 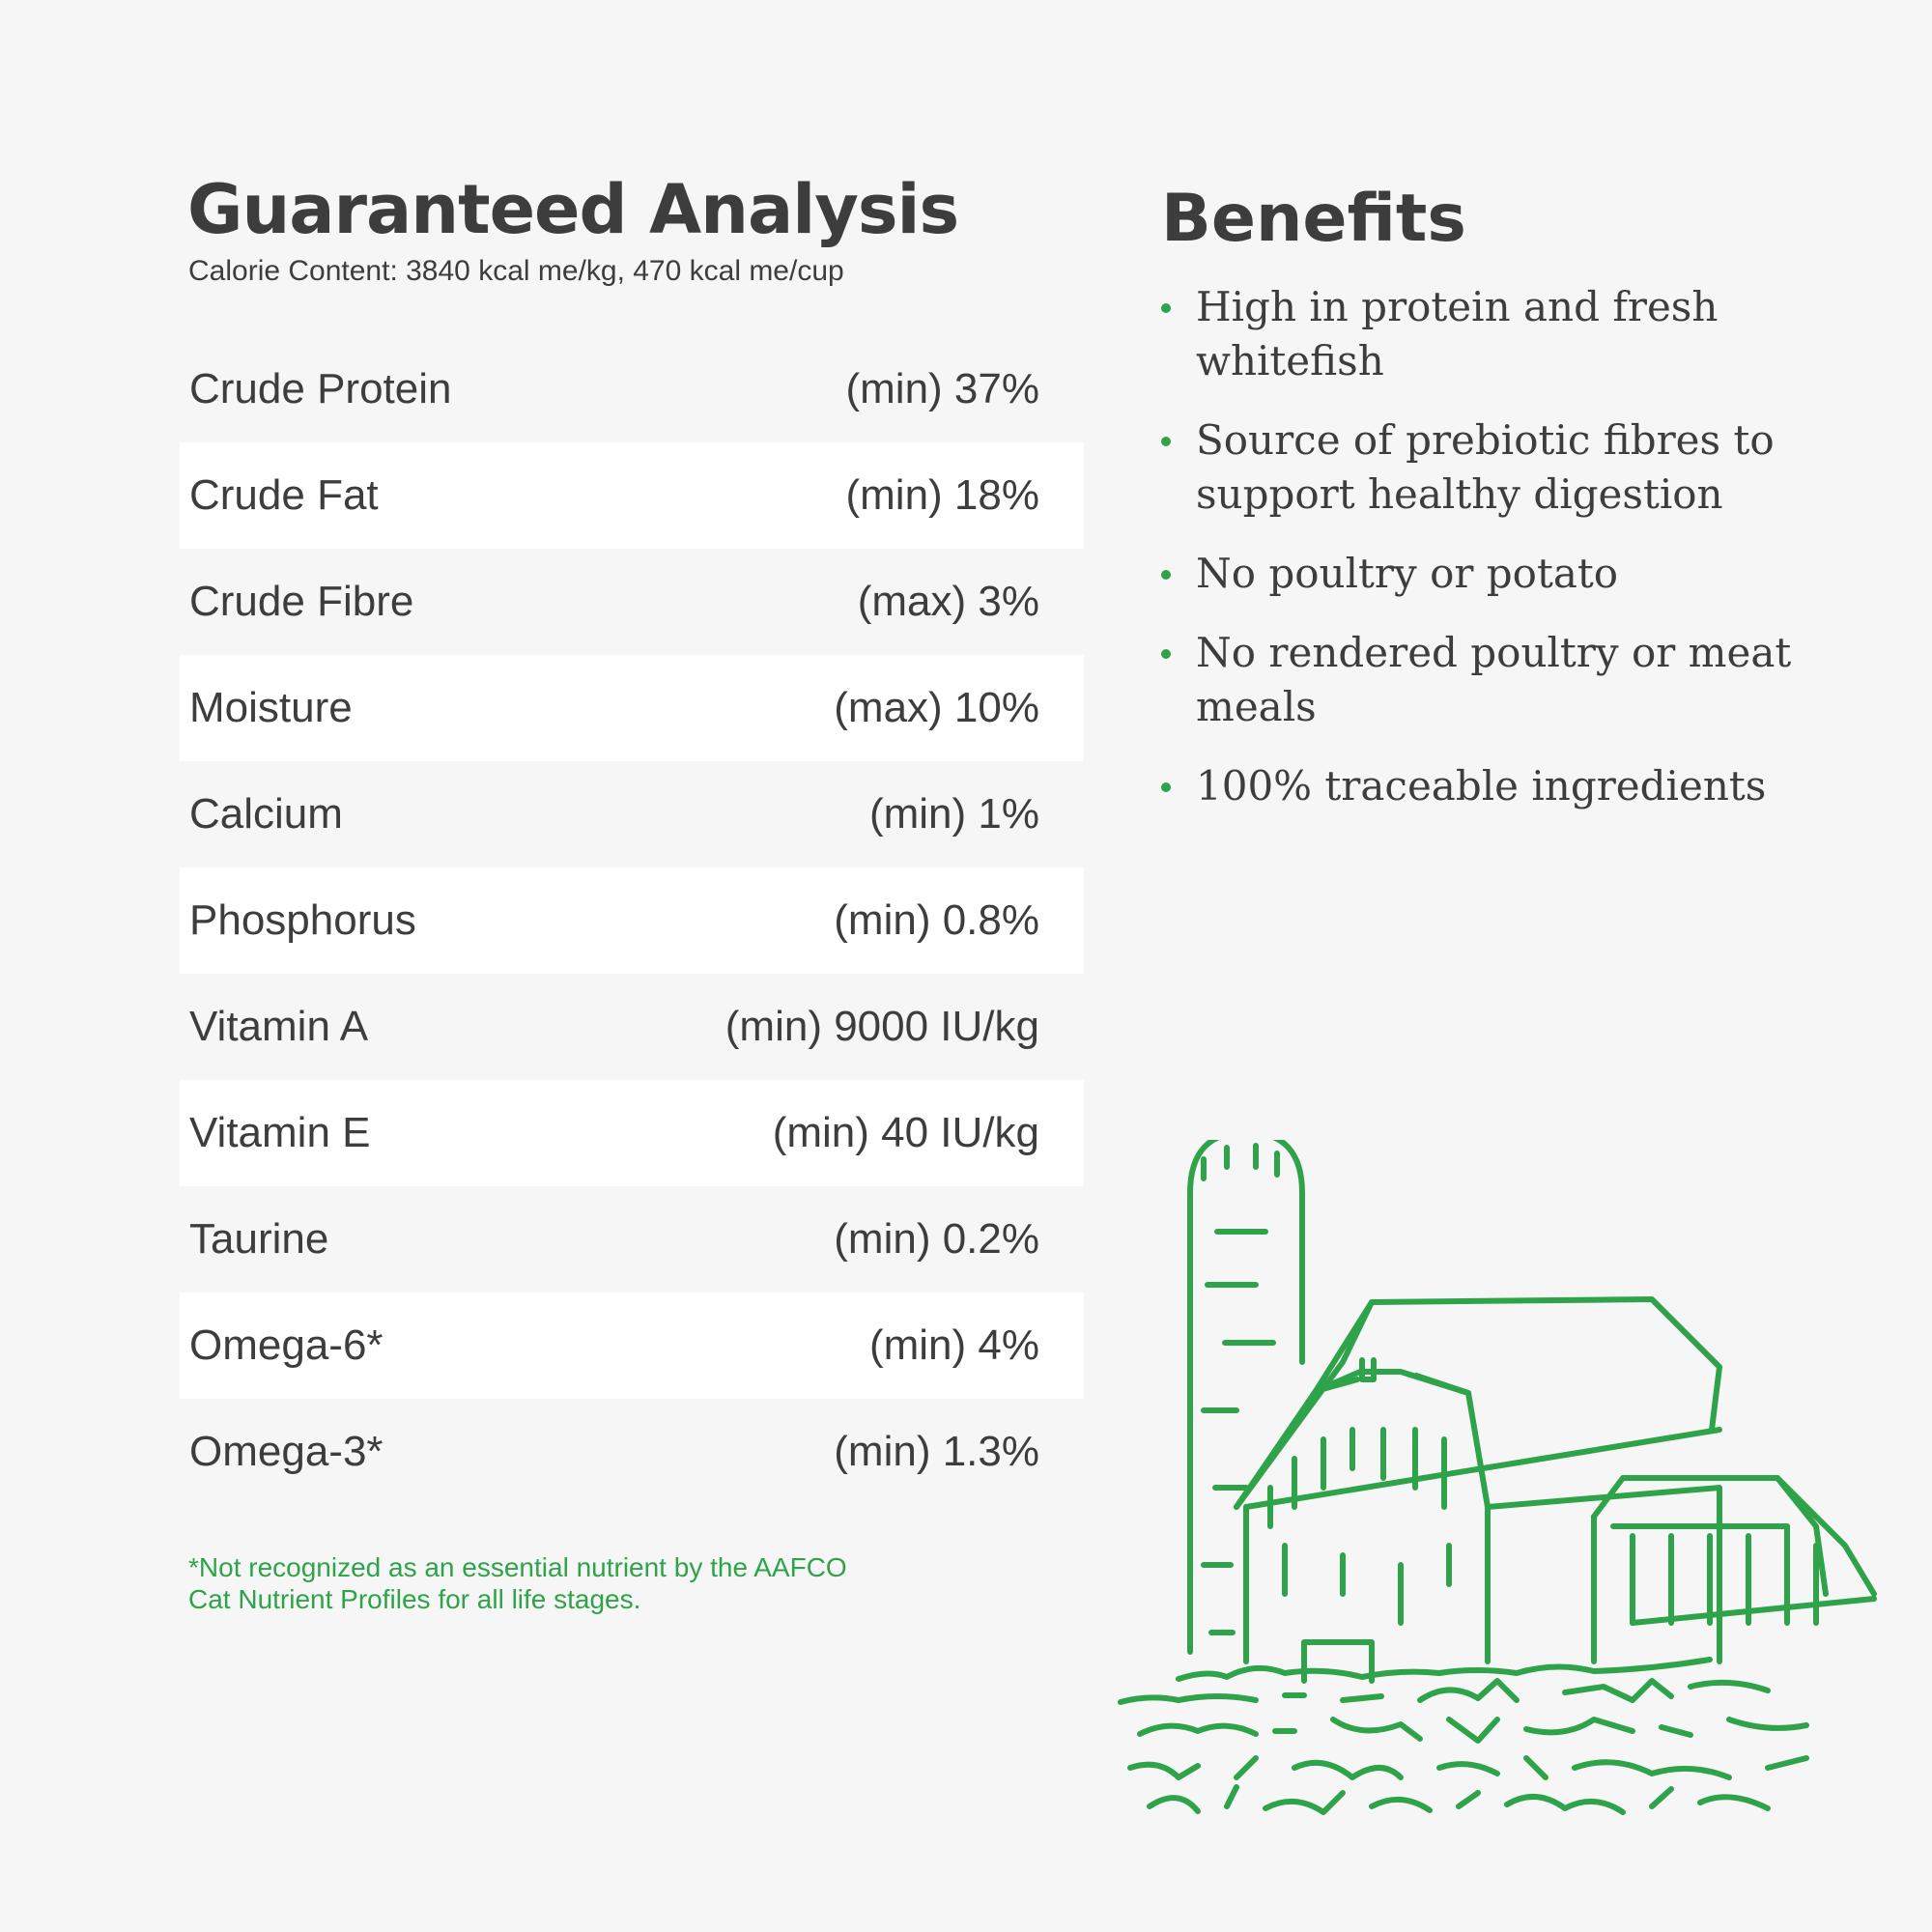 What do you see at coordinates (301, 601) in the screenshot?
I see `nutrient-name: Crude Fibre` at bounding box center [301, 601].